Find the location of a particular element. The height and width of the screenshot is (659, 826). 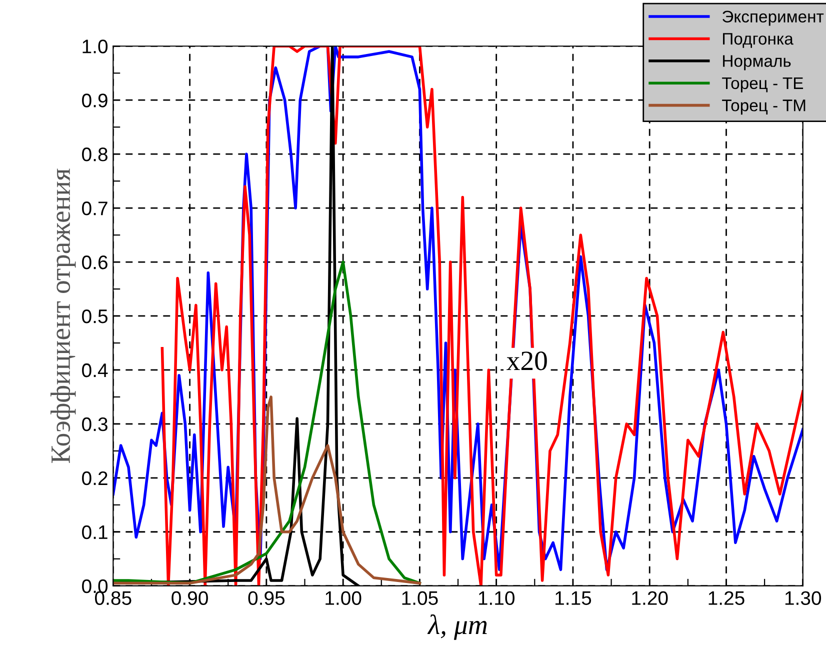

y-tick-label: 1.0 is located at coordinates (95, 47).